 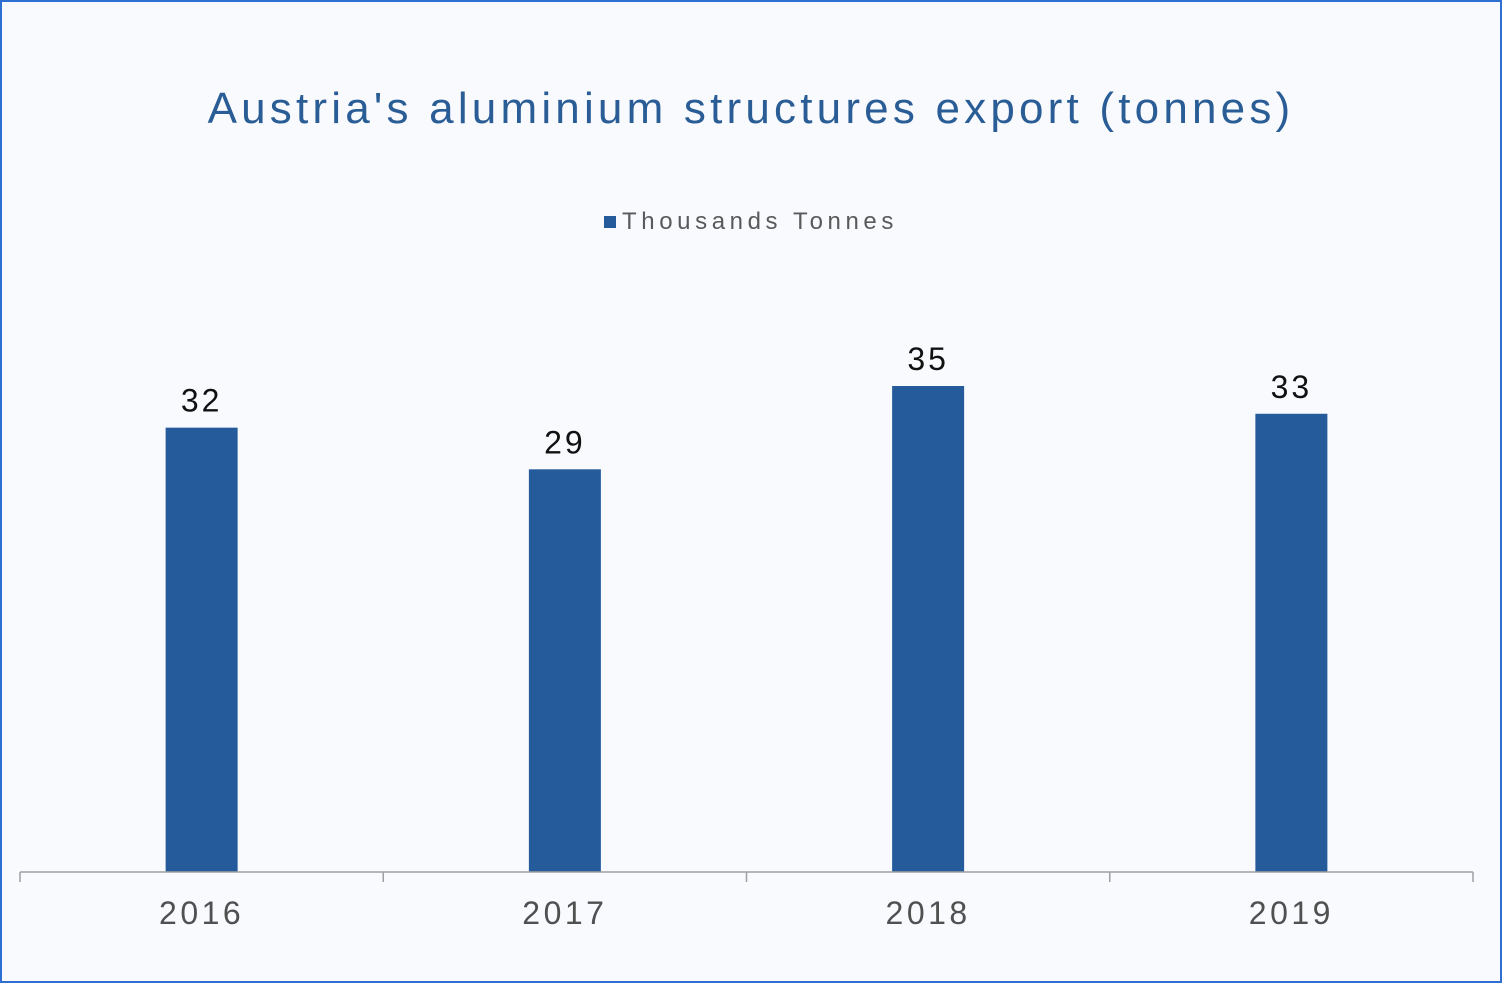 What do you see at coordinates (1291, 642) in the screenshot?
I see `bar-2019` at bounding box center [1291, 642].